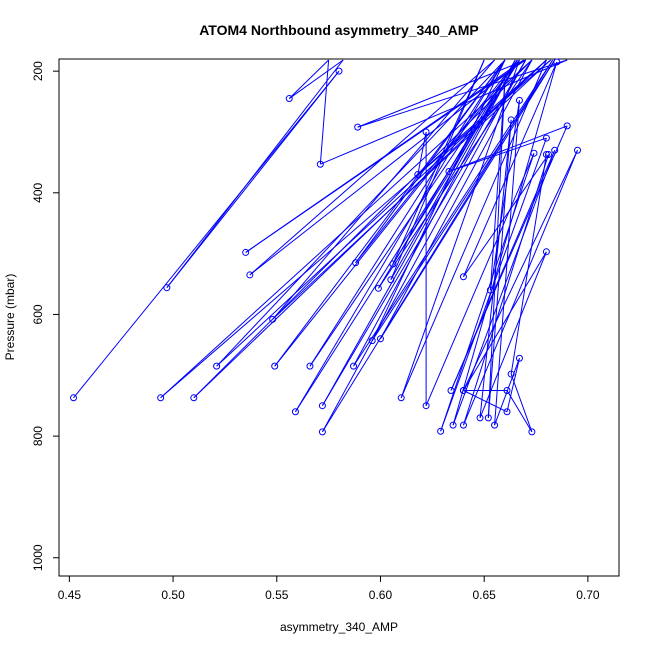 The height and width of the screenshot is (650, 650). Describe the element at coordinates (381, 595) in the screenshot. I see `x-tick-label: 0.60` at that location.